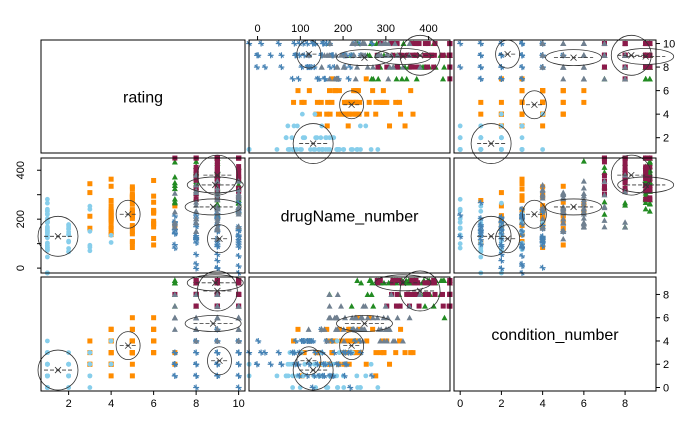 The height and width of the screenshot is (432, 700). What do you see at coordinates (555, 335) in the screenshot?
I see `diagonal-label-condition_number: condition_number` at bounding box center [555, 335].